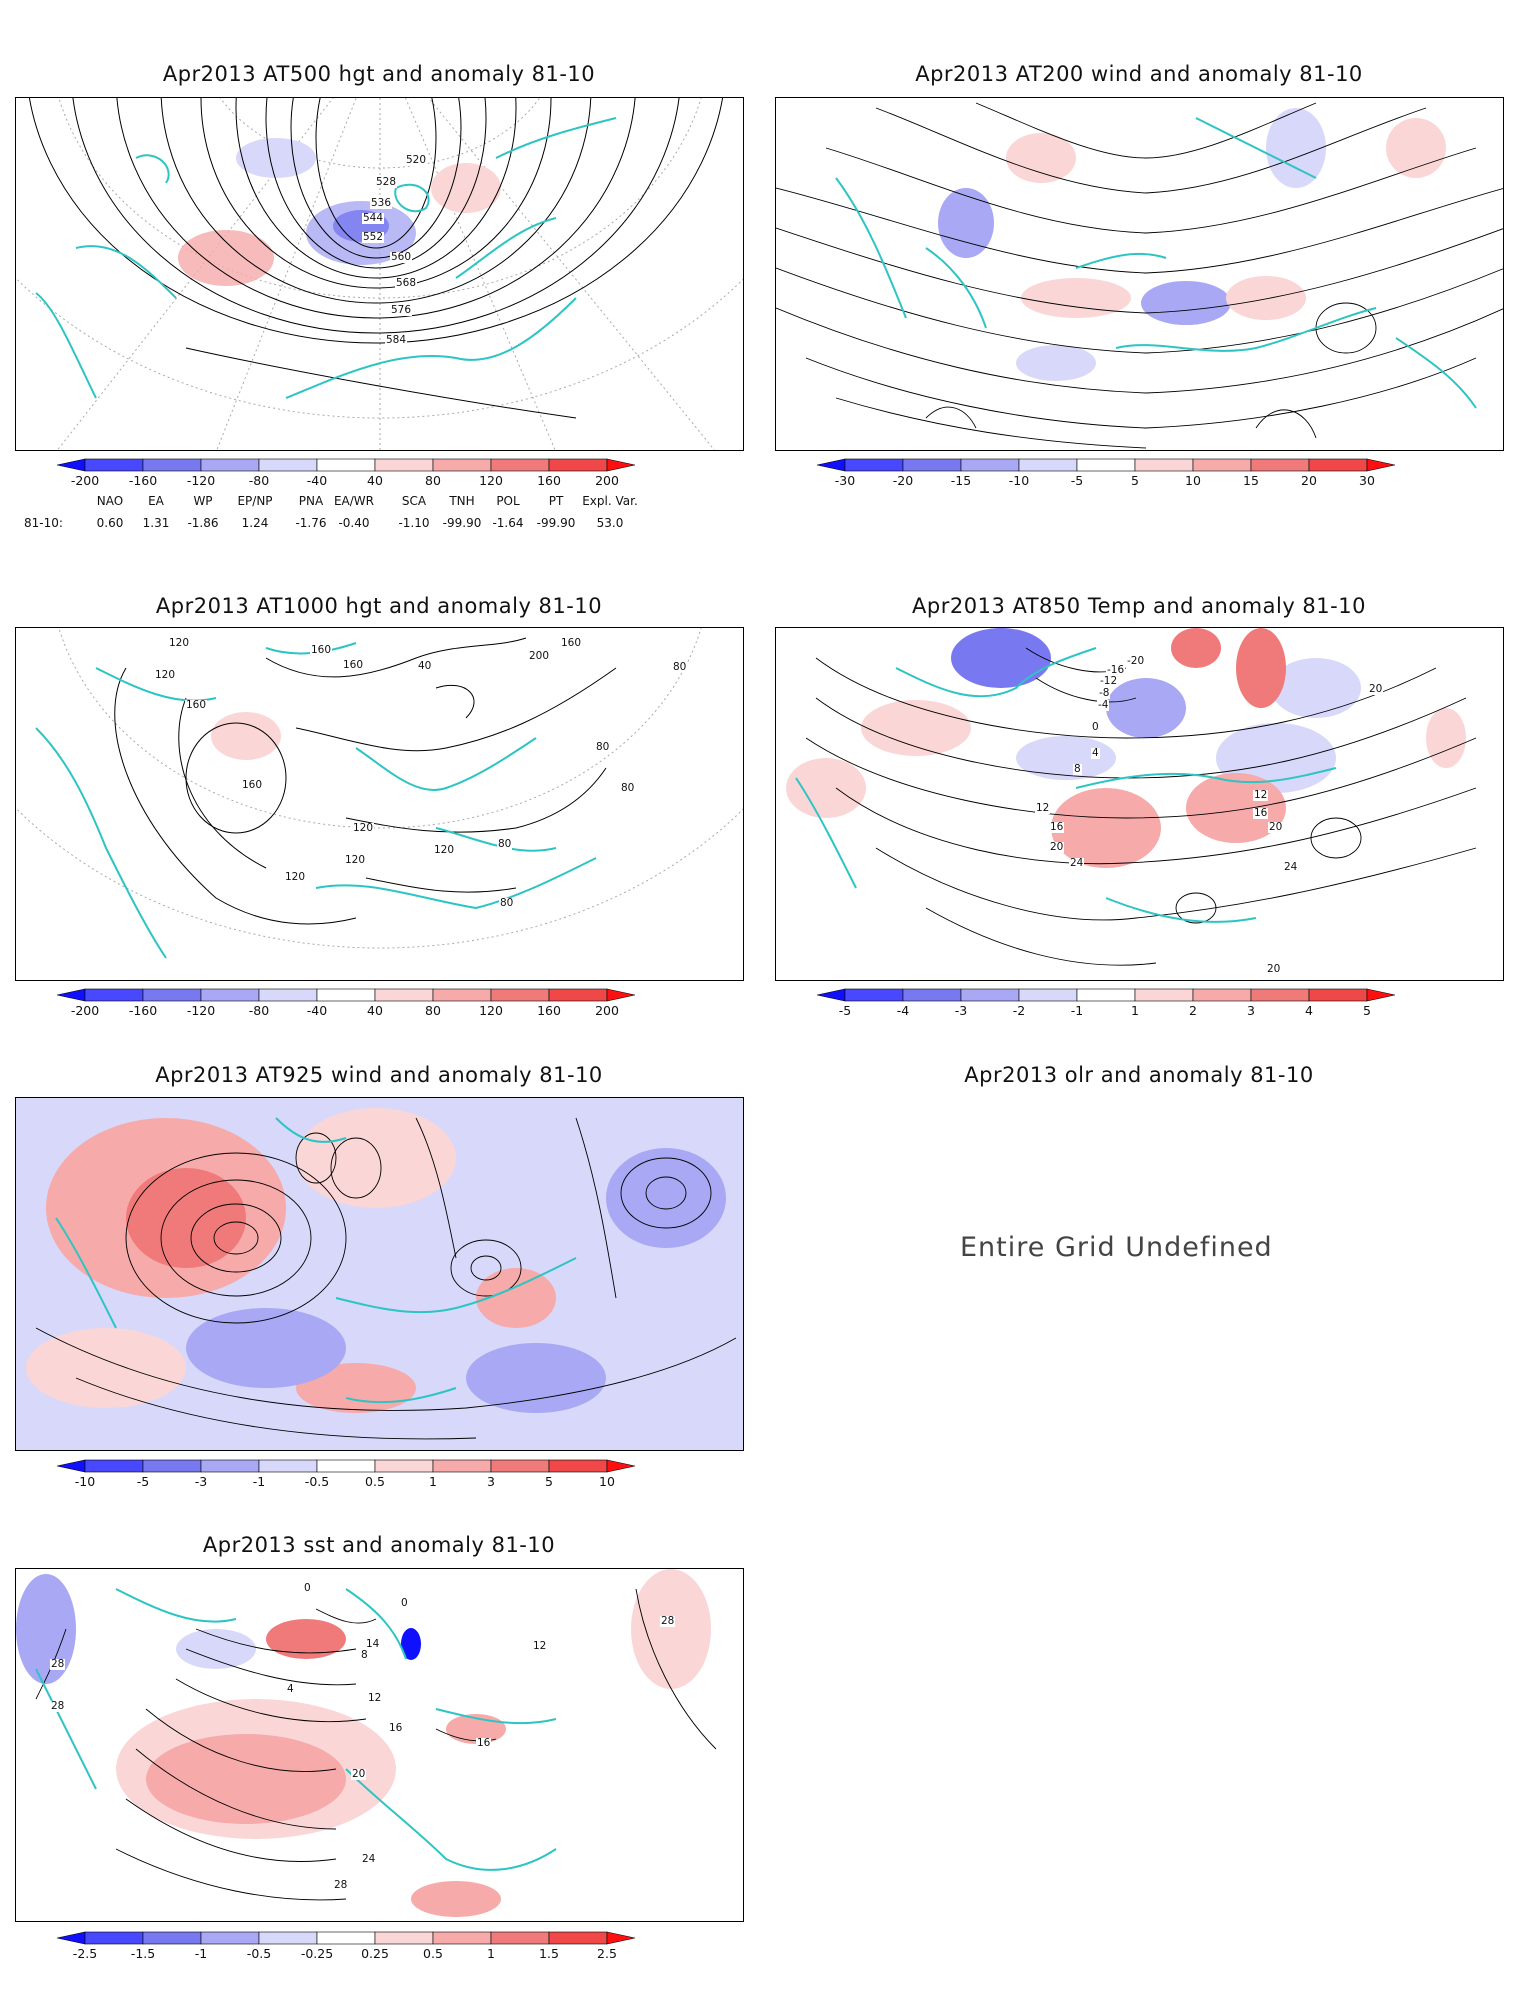 Image resolution: width=1520 pixels, height=2000 pixels. Describe the element at coordinates (845, 1010) in the screenshot. I see `colorbar-tick-label: -5` at that location.